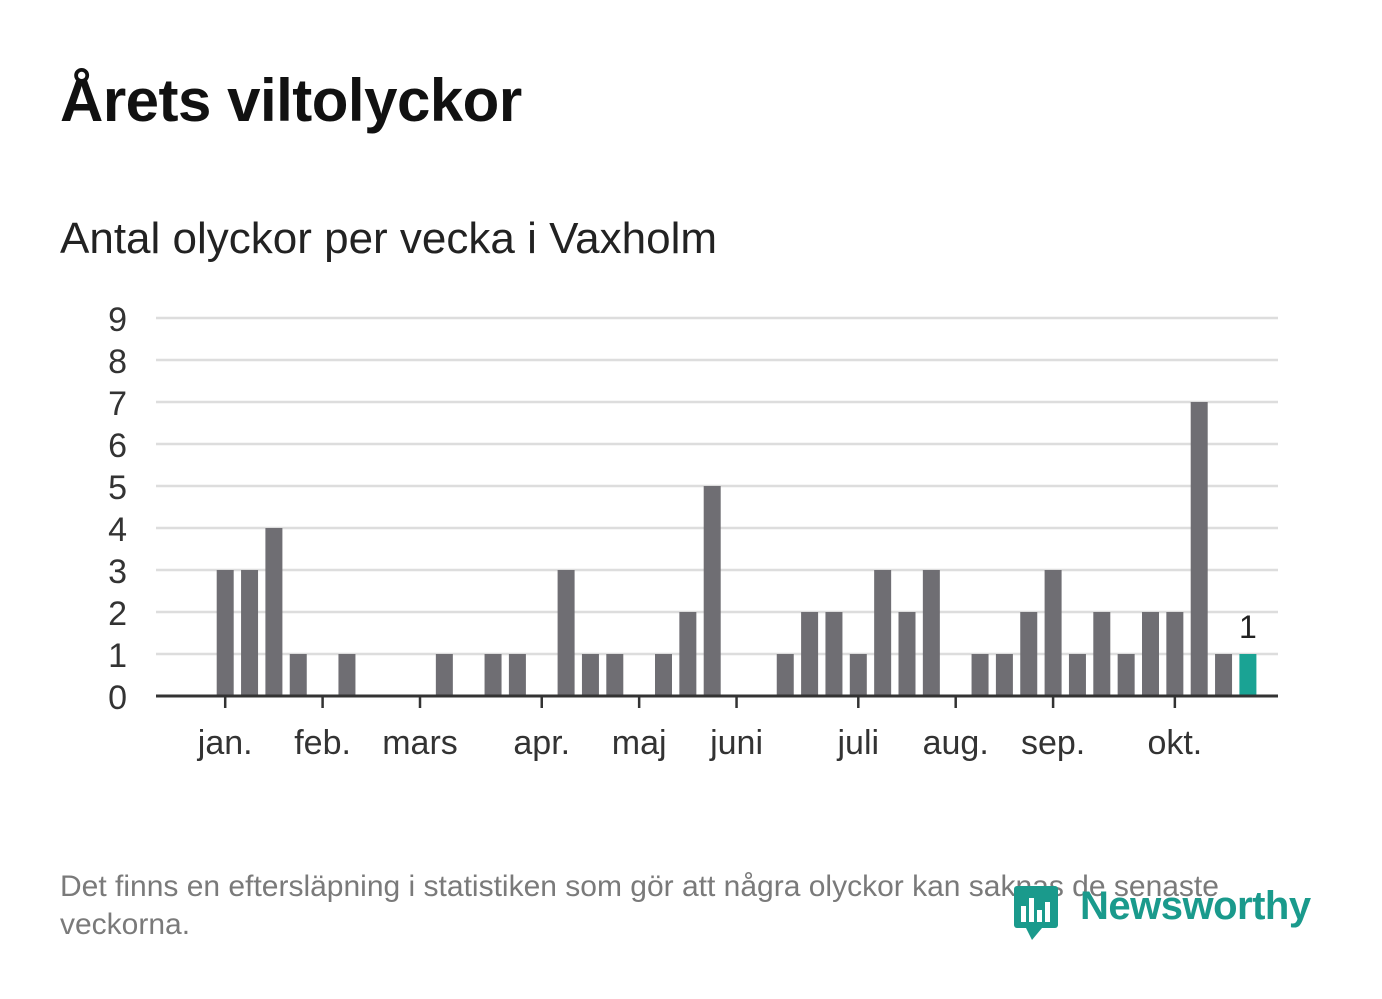  I want to click on brand-name: Newsworthy, so click(1195, 906).